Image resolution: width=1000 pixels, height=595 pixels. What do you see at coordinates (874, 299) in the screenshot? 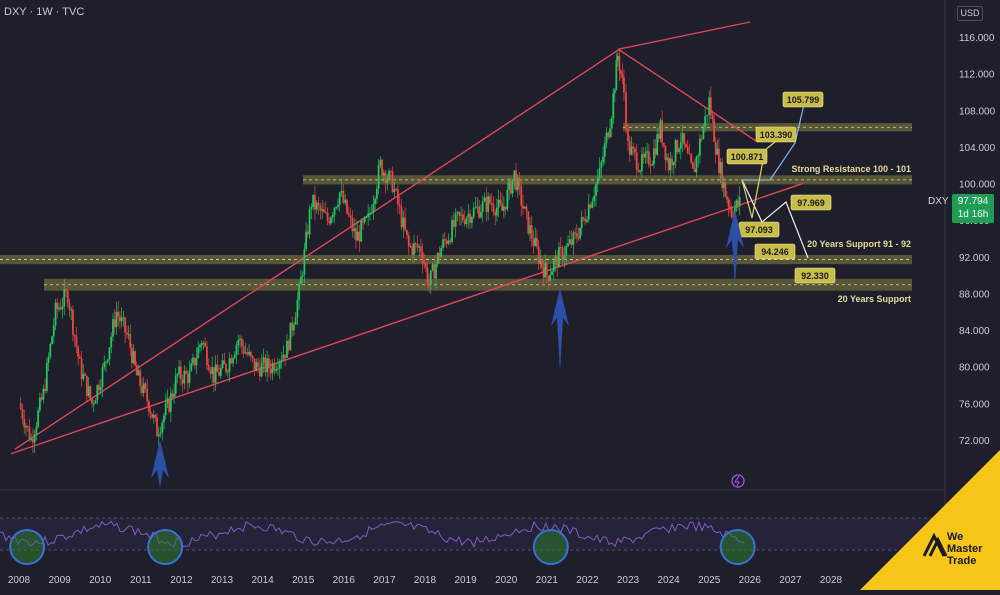
I see `zone-label-3: 20 Years Support` at bounding box center [874, 299].